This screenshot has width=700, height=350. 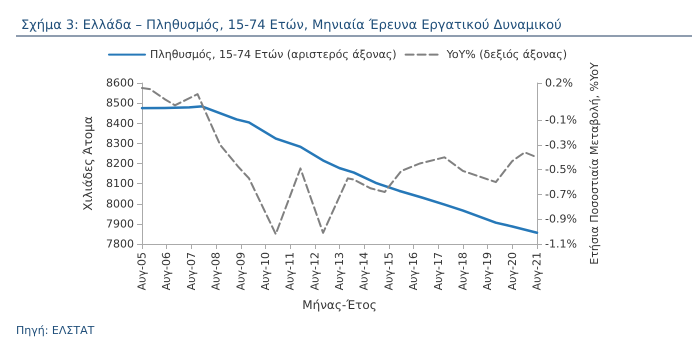 I want to click on y2-tick-label: -0.5%, so click(x=561, y=169).